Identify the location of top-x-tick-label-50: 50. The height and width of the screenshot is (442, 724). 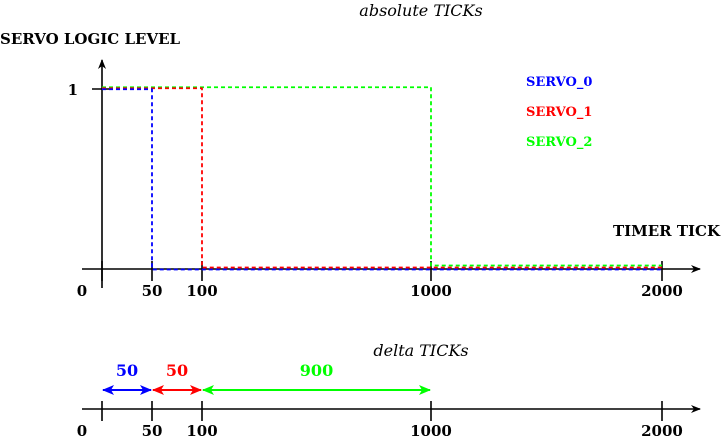
(152, 291).